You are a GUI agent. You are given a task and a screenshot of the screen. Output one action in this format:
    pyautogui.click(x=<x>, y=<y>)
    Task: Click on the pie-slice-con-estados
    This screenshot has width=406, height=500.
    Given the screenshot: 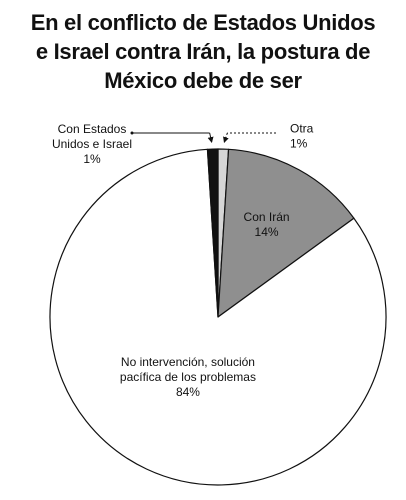 What is the action you would take?
    pyautogui.click(x=212, y=233)
    